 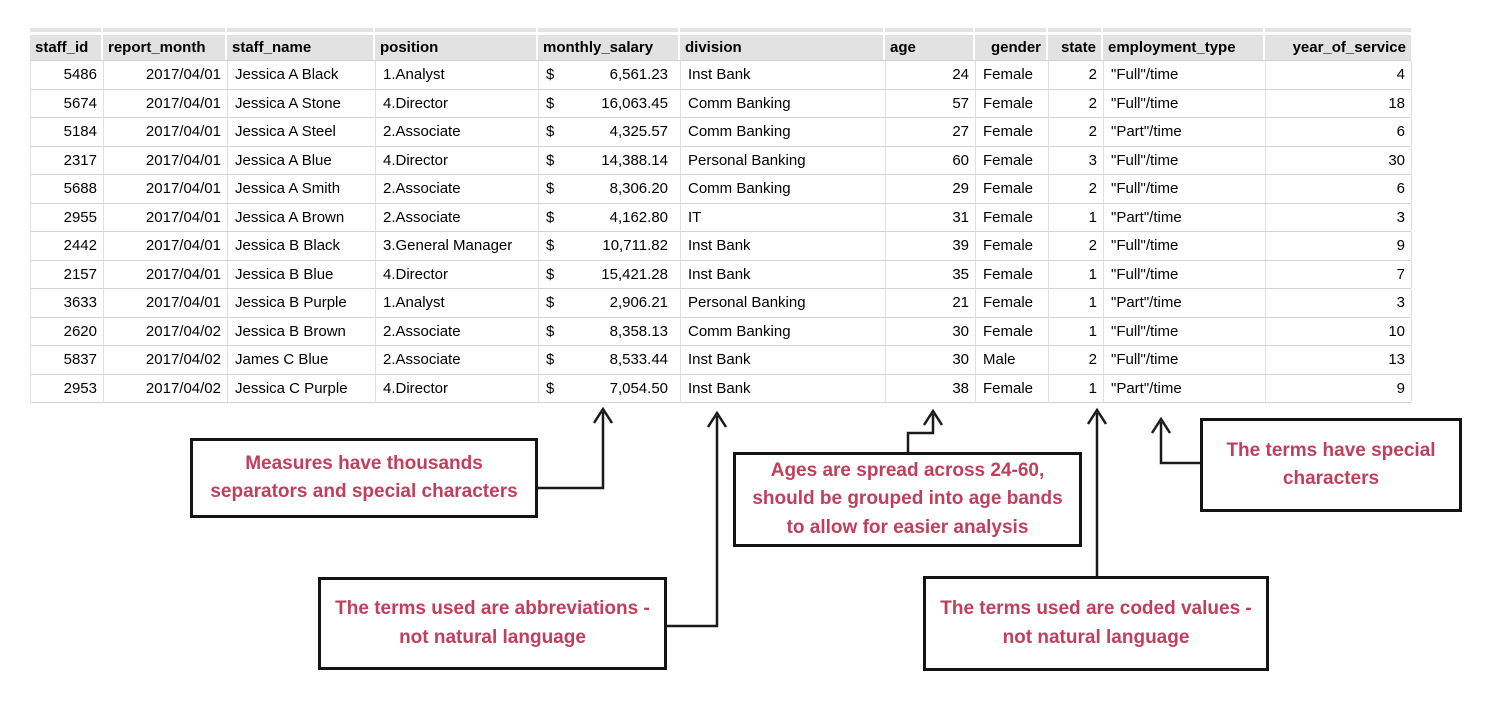 I want to click on cell-staff_id: 2442, so click(x=67, y=246).